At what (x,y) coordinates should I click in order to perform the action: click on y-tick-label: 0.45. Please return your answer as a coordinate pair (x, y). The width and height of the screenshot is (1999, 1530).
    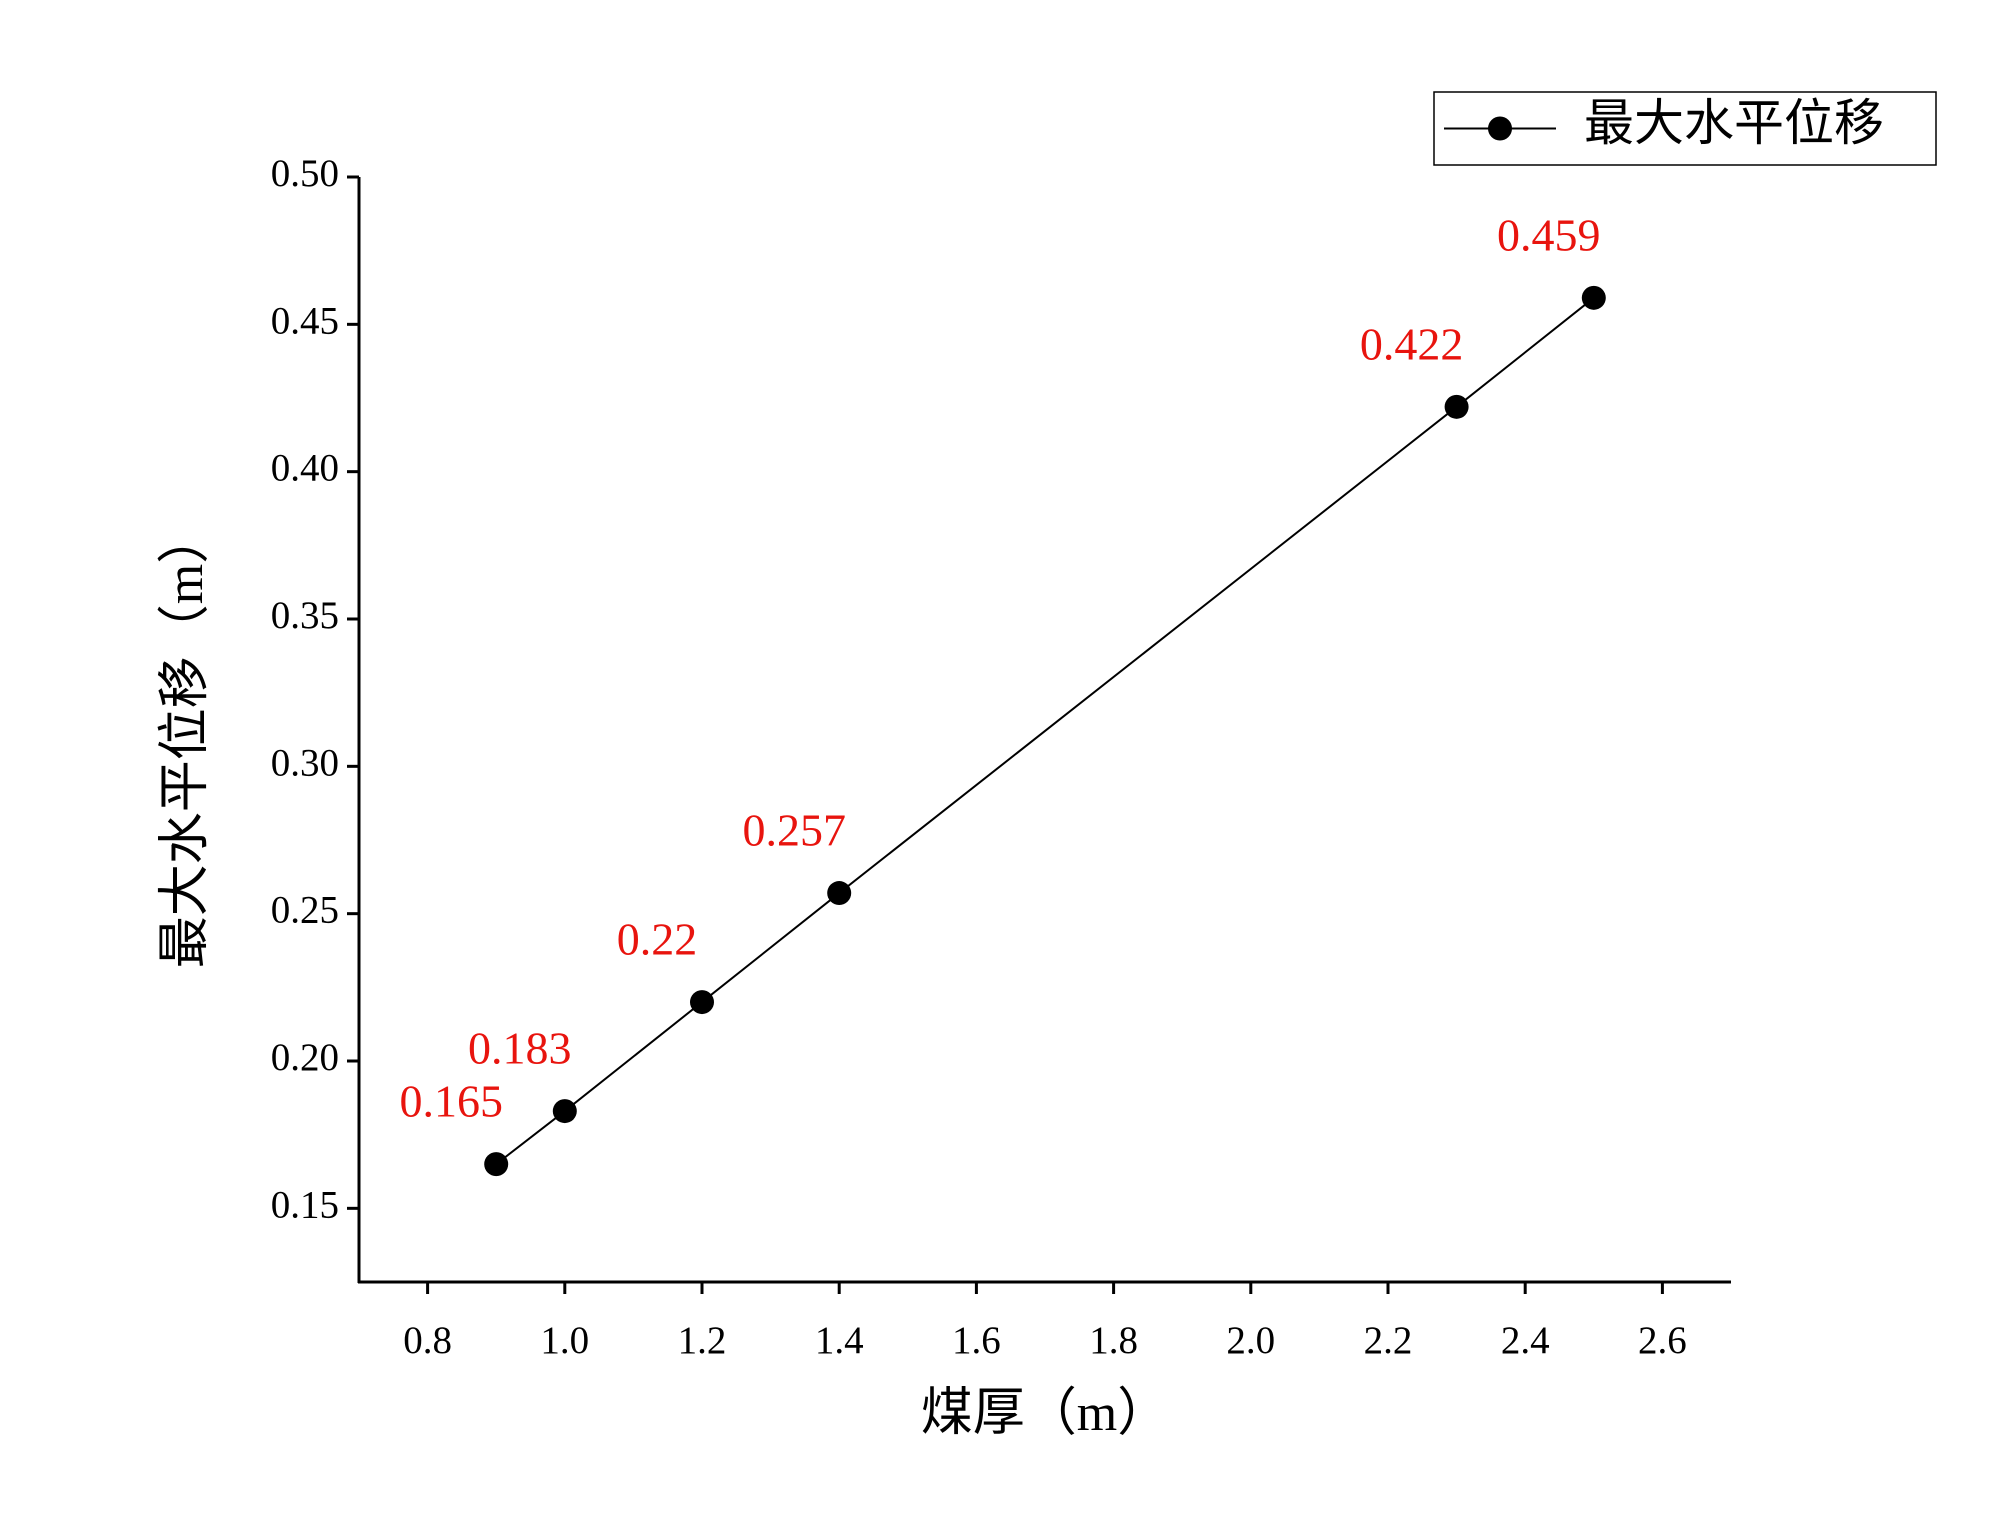
    Looking at the image, I should click on (305, 320).